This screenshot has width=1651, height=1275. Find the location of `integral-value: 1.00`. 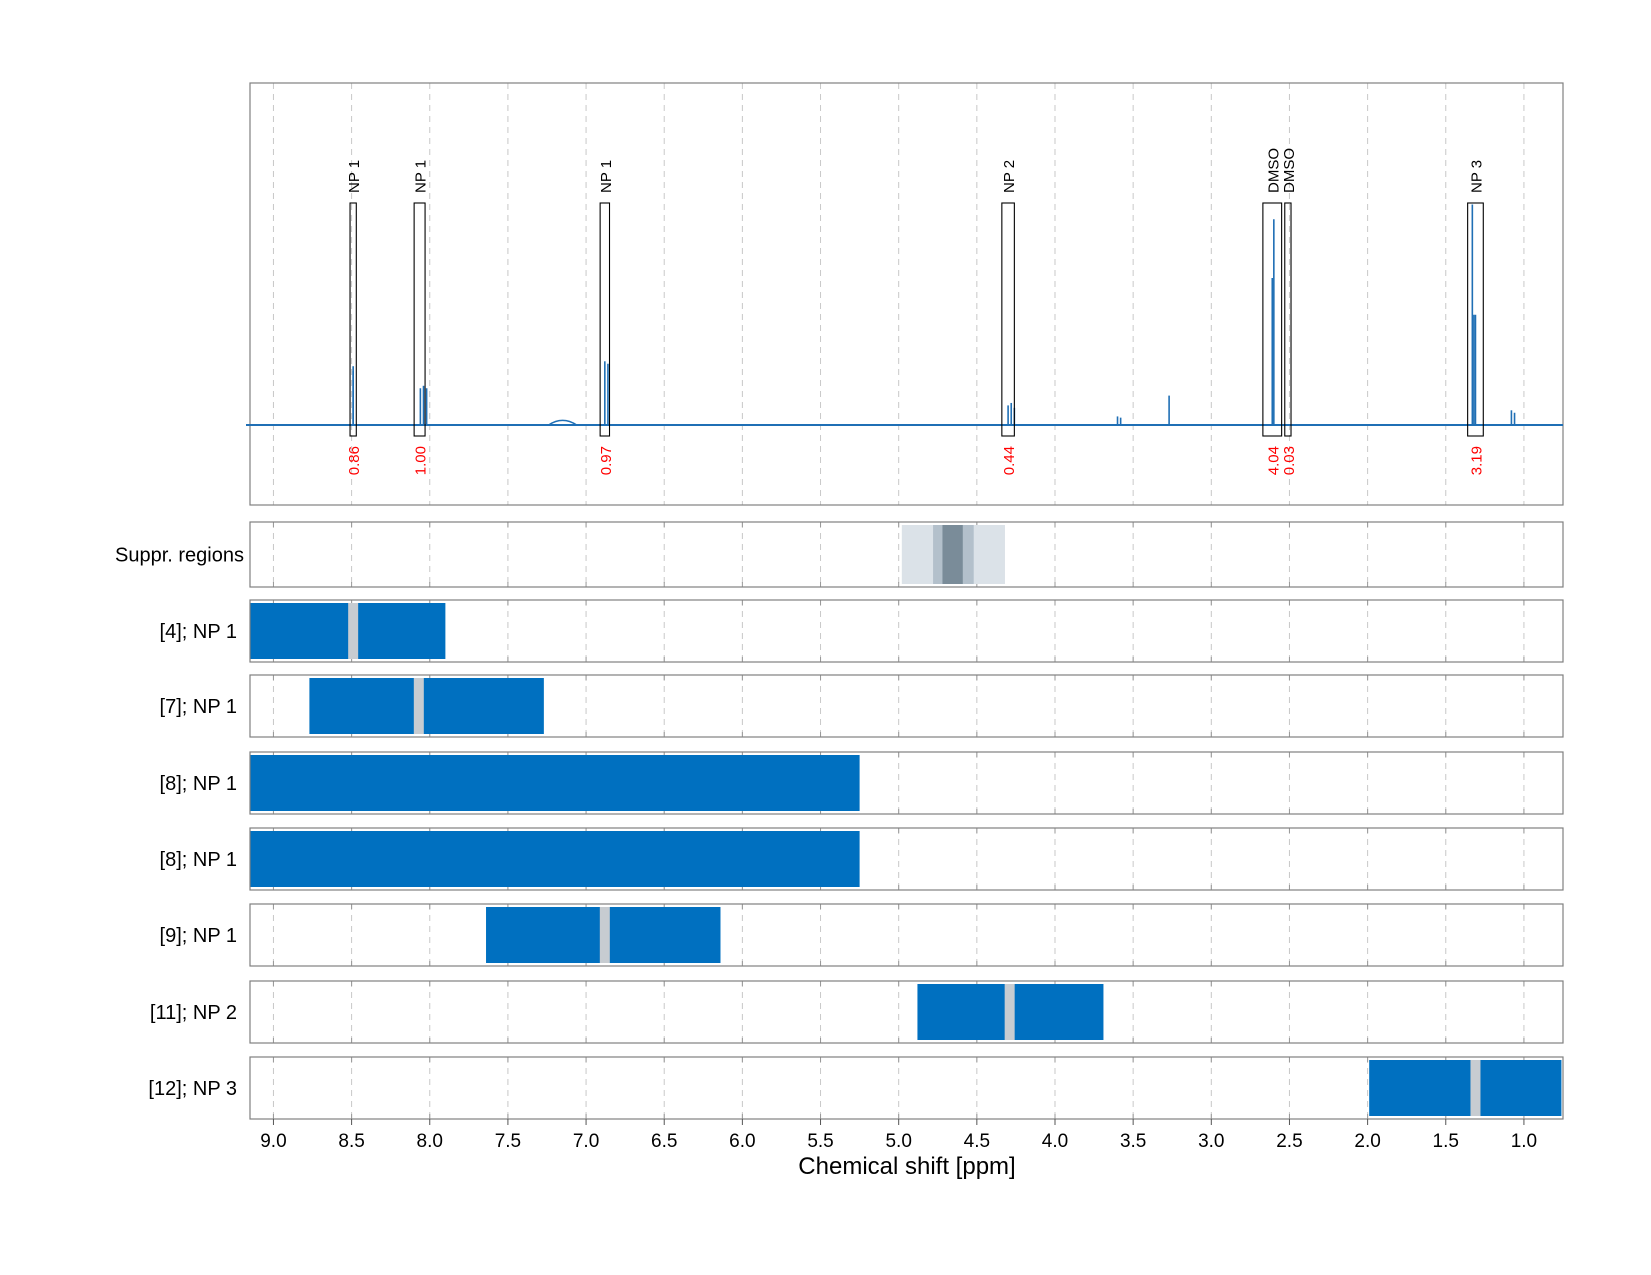

integral-value: 1.00 is located at coordinates (421, 460).